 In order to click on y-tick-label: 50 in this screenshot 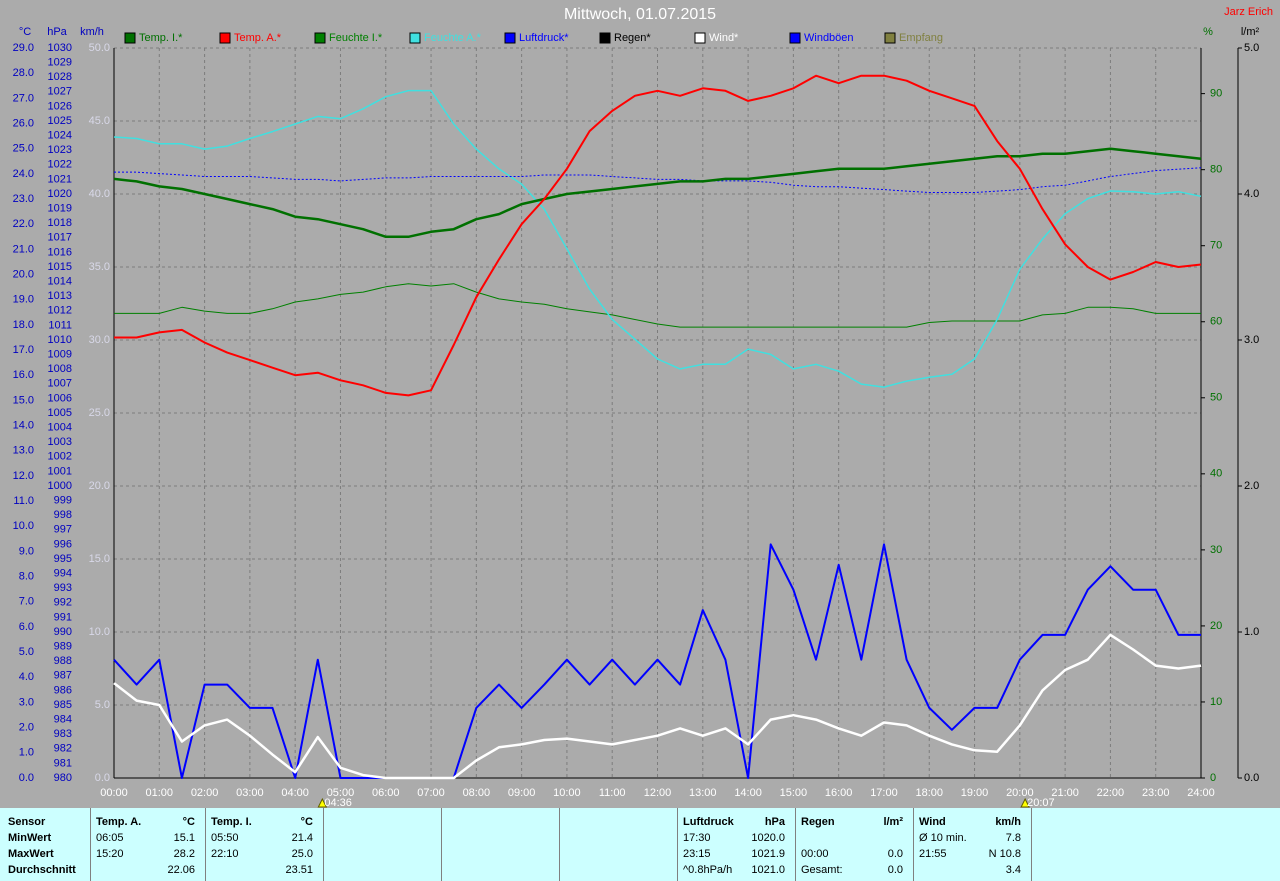, I will do `click(1216, 398)`.